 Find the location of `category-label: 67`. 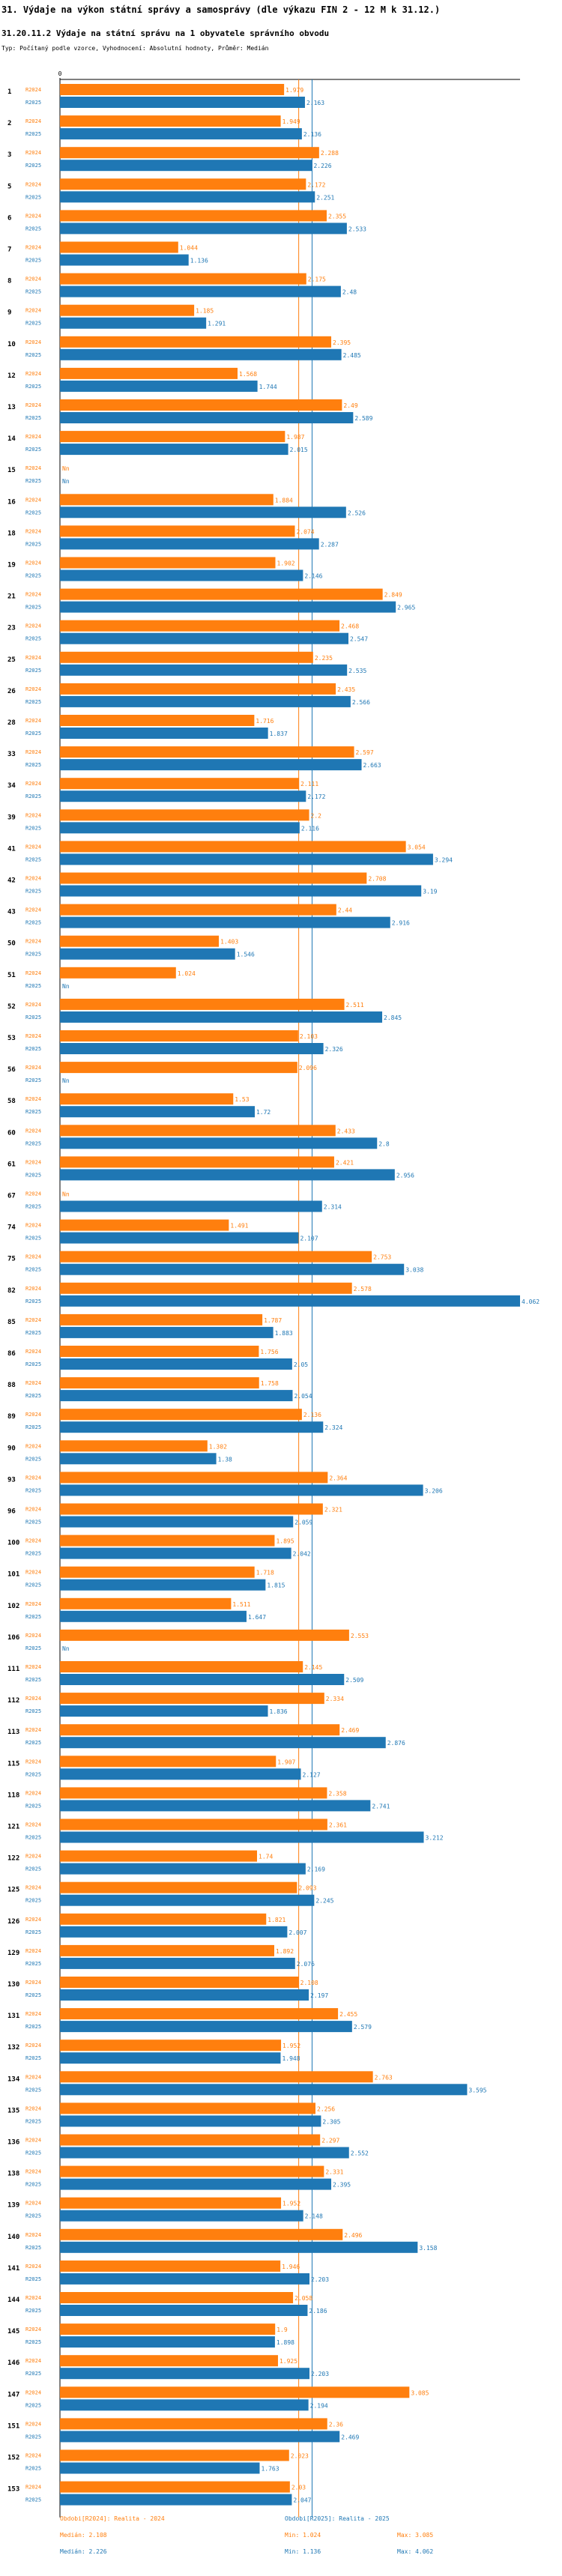

category-label: 67 is located at coordinates (11, 1196).